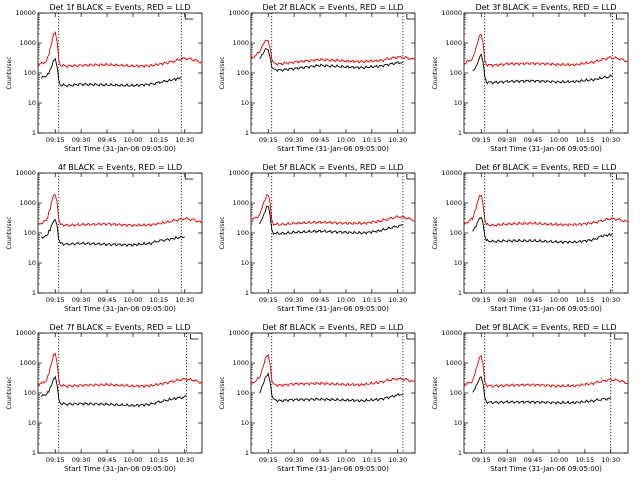  I want to click on chart-title: Det 5f BLACK = Events, RED = LLD, so click(332, 167).